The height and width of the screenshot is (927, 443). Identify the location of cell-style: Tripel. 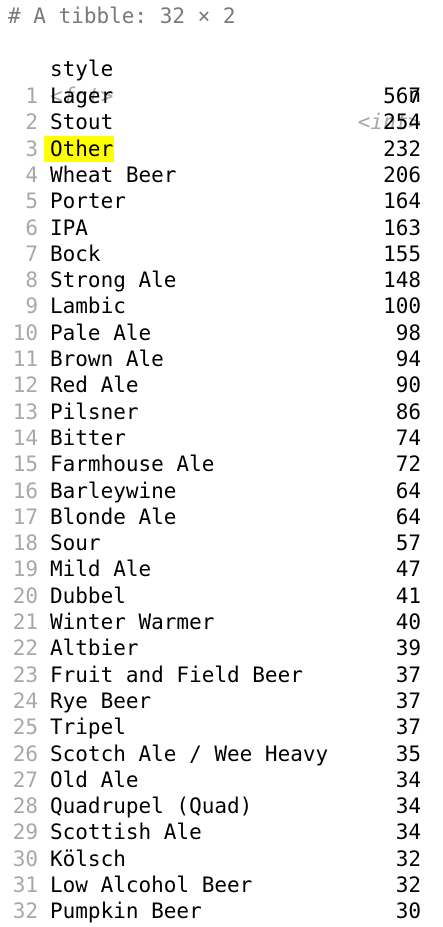
(88, 727).